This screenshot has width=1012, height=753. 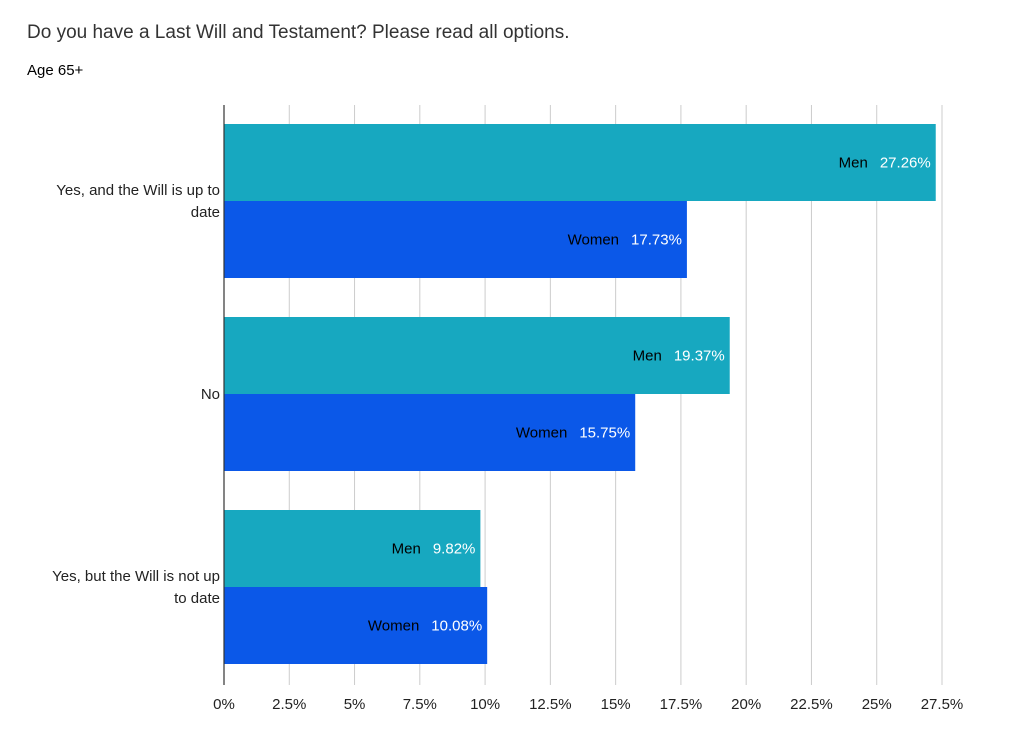 What do you see at coordinates (289, 704) in the screenshot?
I see `x-tick-label: 2.5%` at bounding box center [289, 704].